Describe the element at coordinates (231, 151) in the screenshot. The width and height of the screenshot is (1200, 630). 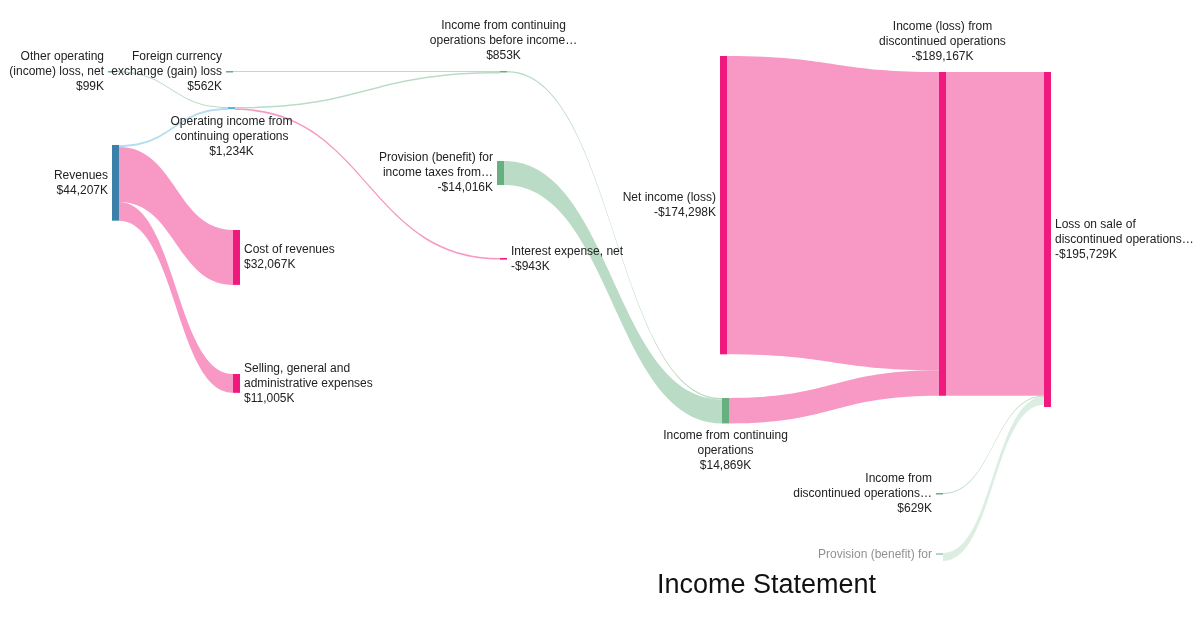
I see `data-label: $1,234K` at that location.